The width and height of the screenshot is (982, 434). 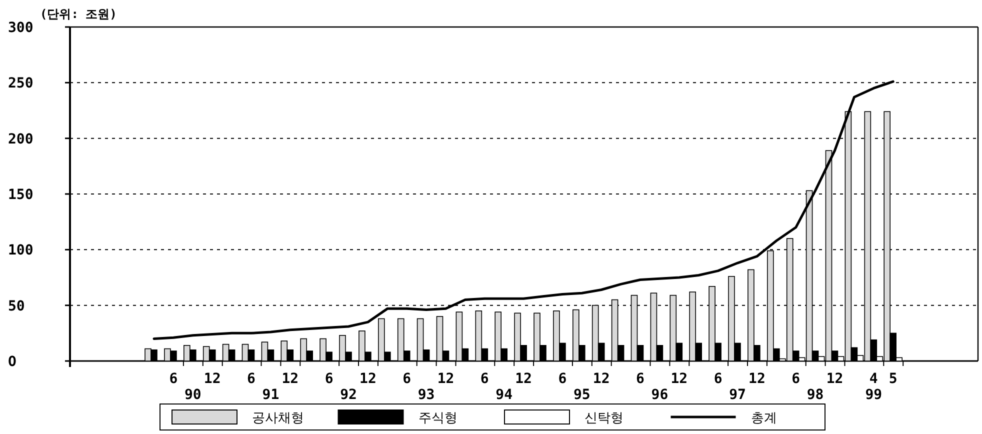 What do you see at coordinates (659, 395) in the screenshot?
I see `x-tick-label: 96` at bounding box center [659, 395].